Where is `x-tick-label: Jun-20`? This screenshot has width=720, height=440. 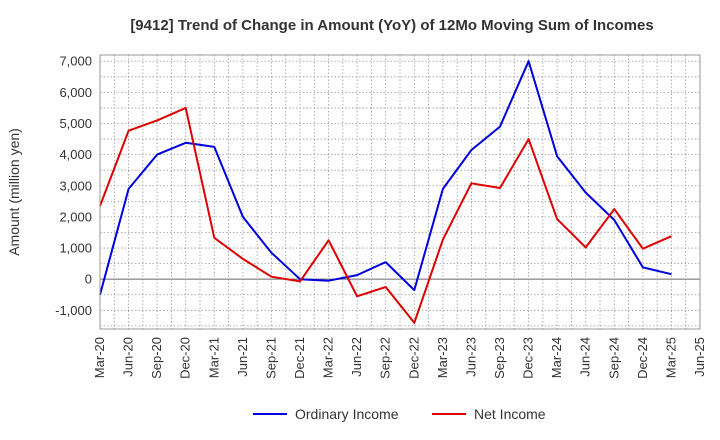 x-tick-label: Jun-20 is located at coordinates (128, 357).